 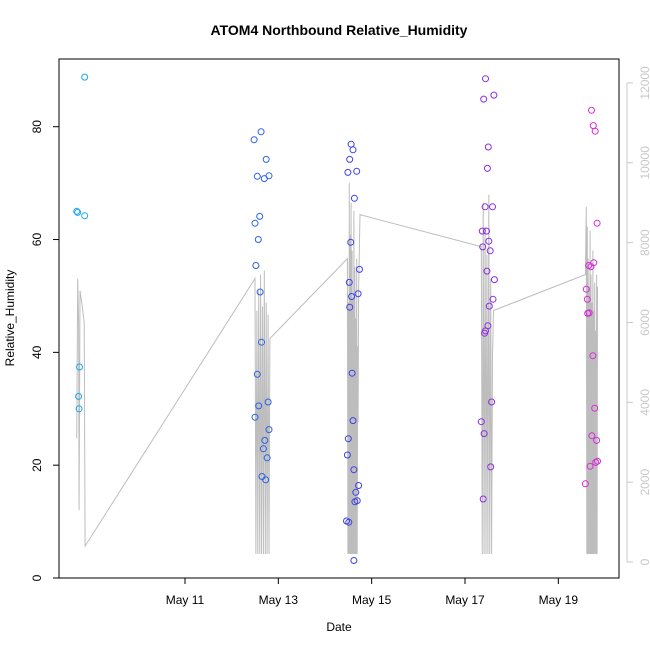 I want to click on y-axis-label: Relative_Humidity, so click(x=10, y=318).